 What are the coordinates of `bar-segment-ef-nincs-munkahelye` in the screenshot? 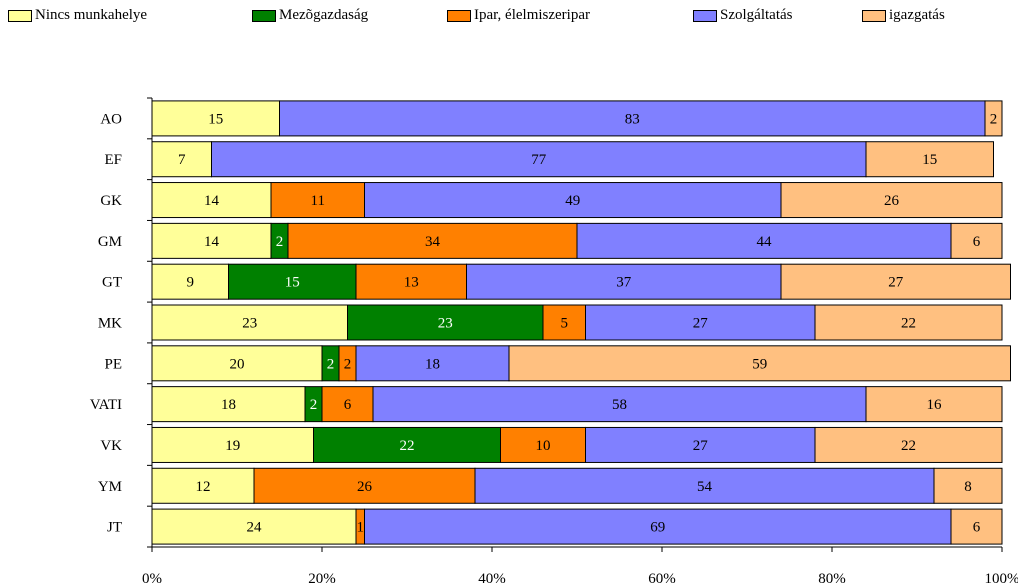 It's located at (181, 159).